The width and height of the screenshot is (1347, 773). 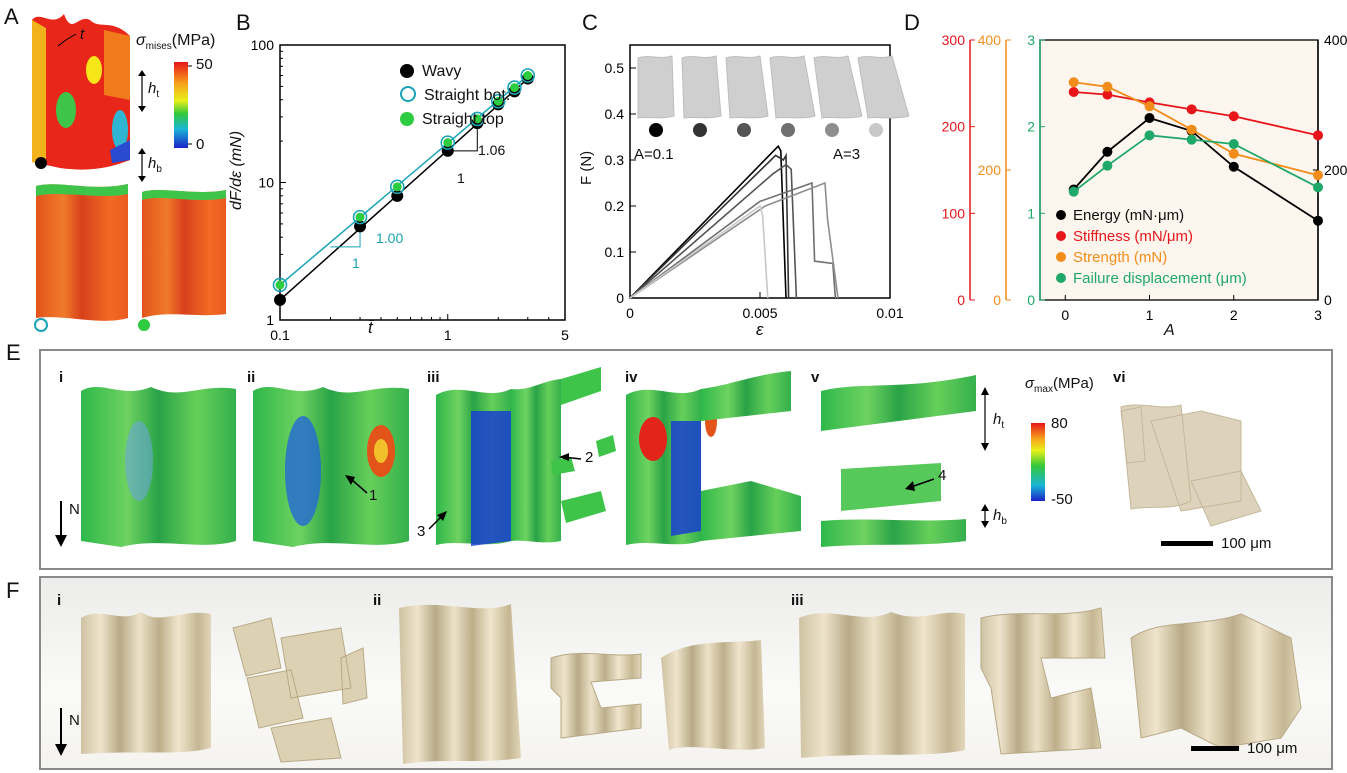 I want to click on f-scalebar-label: 100 μm, so click(x=1272, y=748).